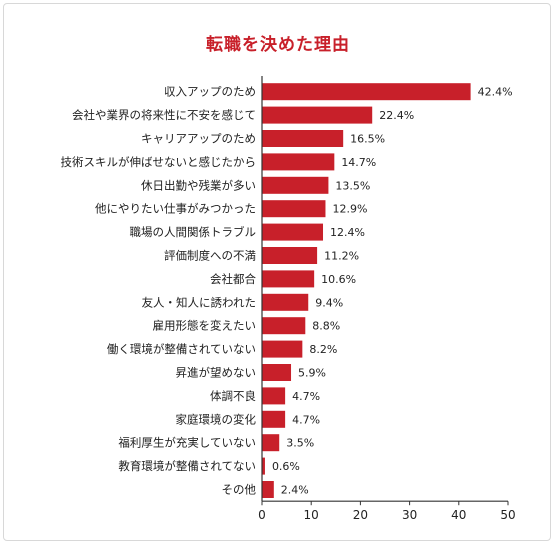 The width and height of the screenshot is (556, 545). Describe the element at coordinates (164, 115) in the screenshot. I see `category-label: 会社や業界の将来性に不安を感じて` at that location.